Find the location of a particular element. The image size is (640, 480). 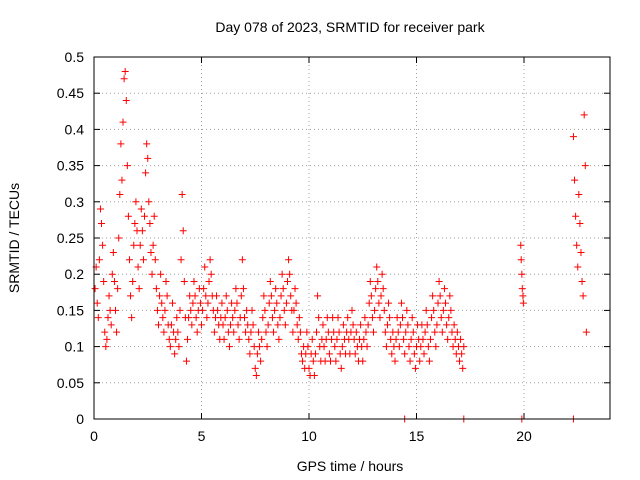

y-tick-label: 0.1 is located at coordinates (75, 347).